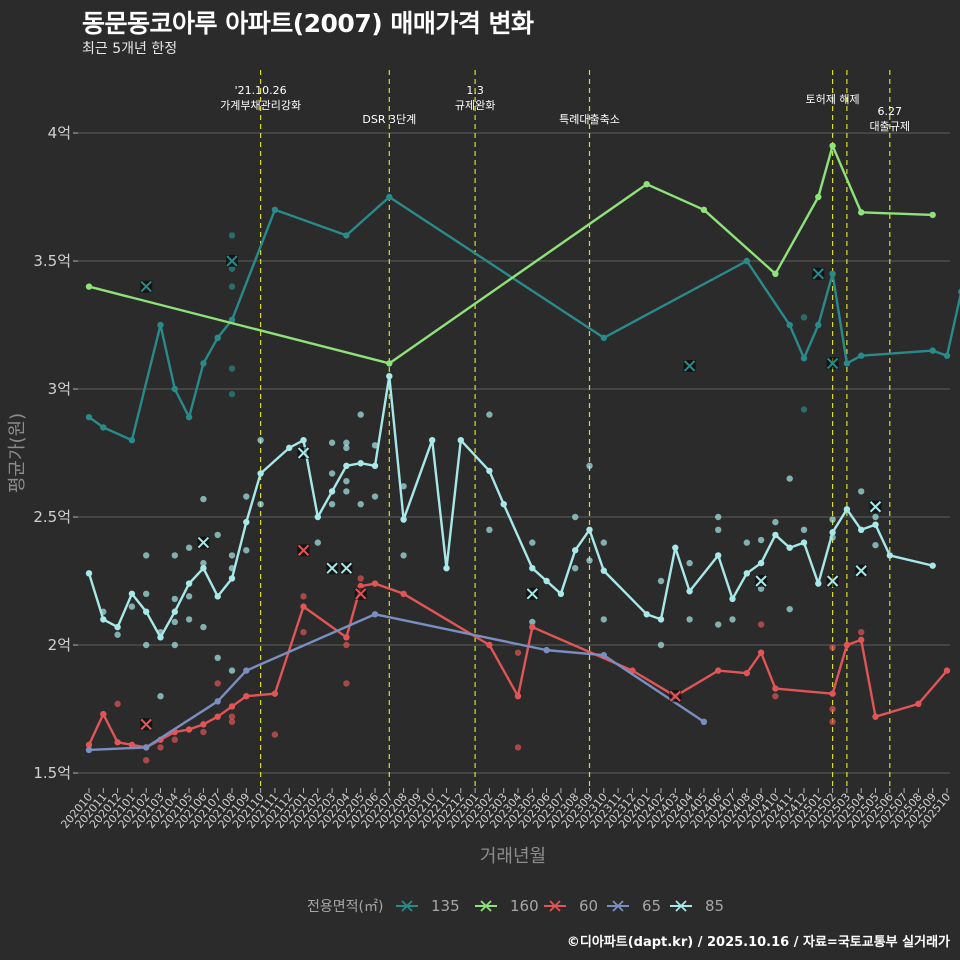 This screenshot has height=960, width=960. I want to click on event-label: 대출규제, so click(890, 126).